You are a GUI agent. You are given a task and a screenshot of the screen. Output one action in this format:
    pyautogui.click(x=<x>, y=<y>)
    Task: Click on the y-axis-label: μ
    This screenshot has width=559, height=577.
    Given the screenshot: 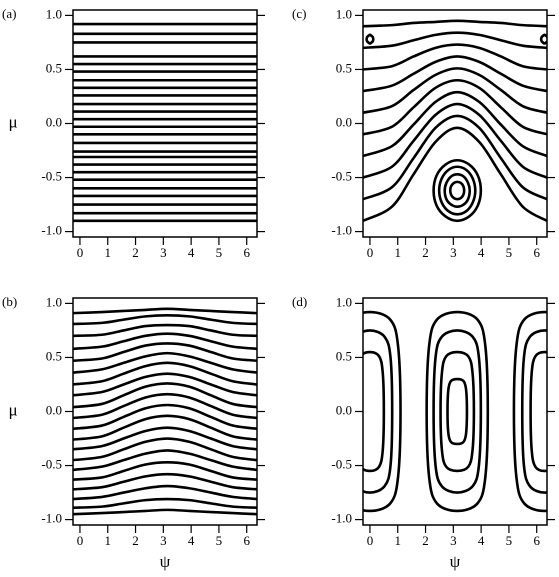 What is the action you would take?
    pyautogui.click(x=12, y=409)
    